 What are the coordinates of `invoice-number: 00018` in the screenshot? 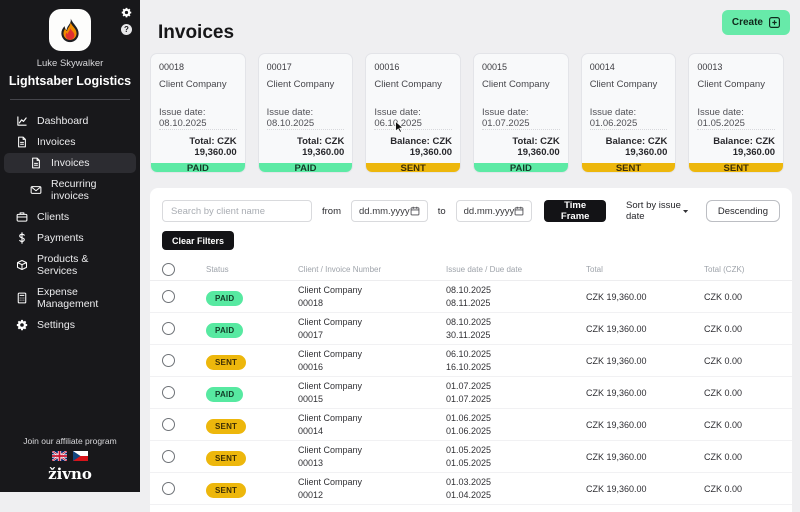 It's located at (172, 67).